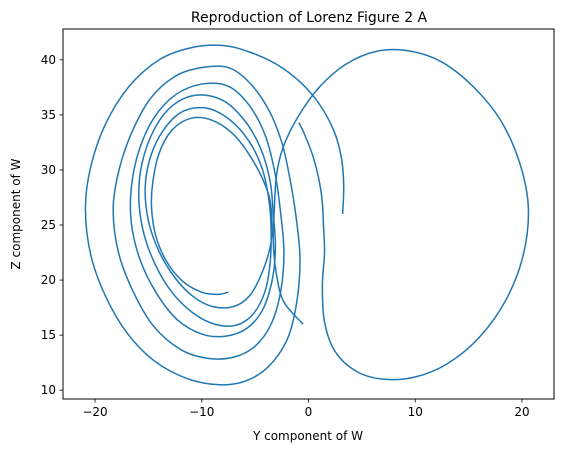 The width and height of the screenshot is (563, 453). What do you see at coordinates (48, 335) in the screenshot?
I see `y-tick-label: 15` at bounding box center [48, 335].